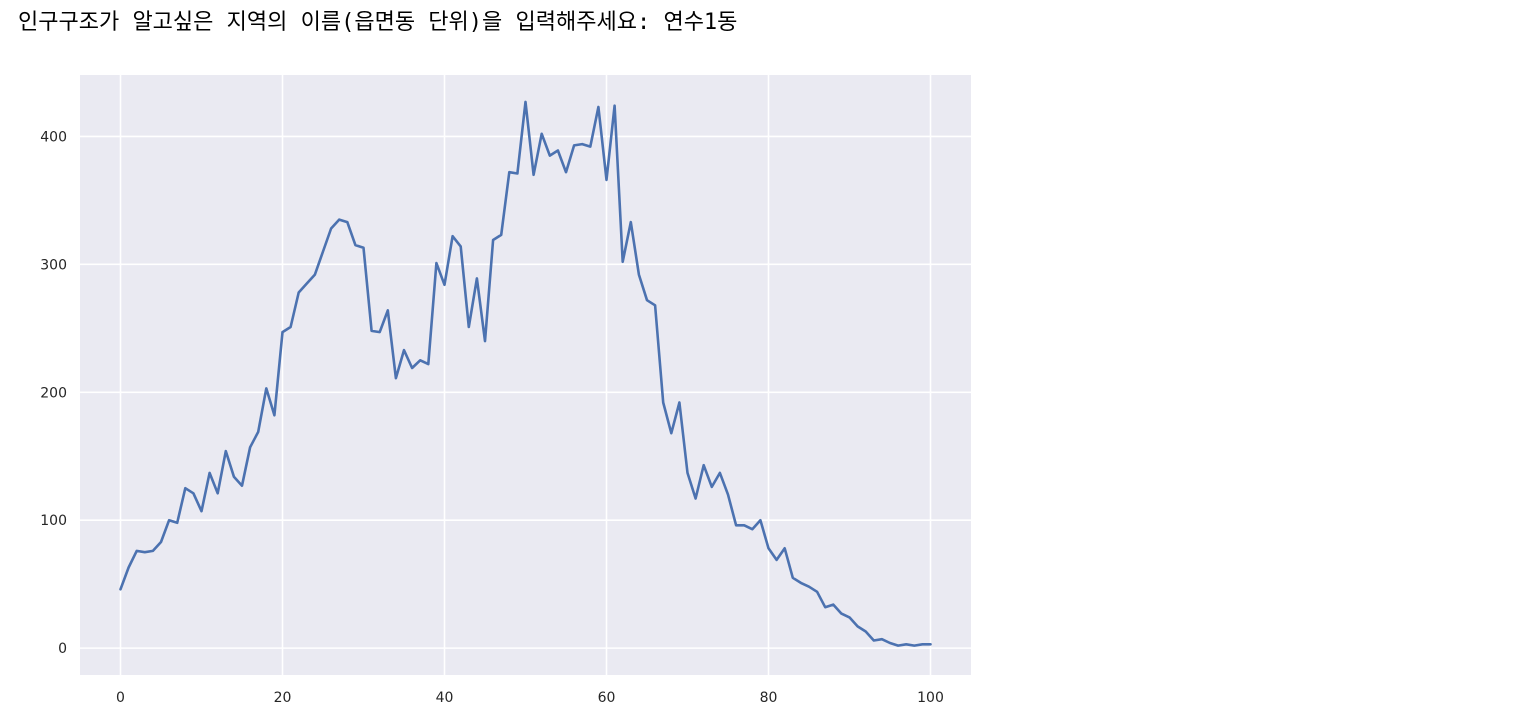 This screenshot has width=1534, height=724. I want to click on x-tick-label: 0, so click(120, 698).